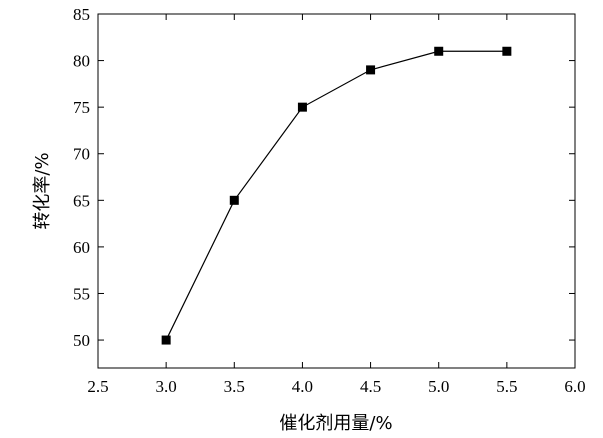 Image resolution: width=603 pixels, height=438 pixels. I want to click on y-tick-label: 55, so click(81, 293).